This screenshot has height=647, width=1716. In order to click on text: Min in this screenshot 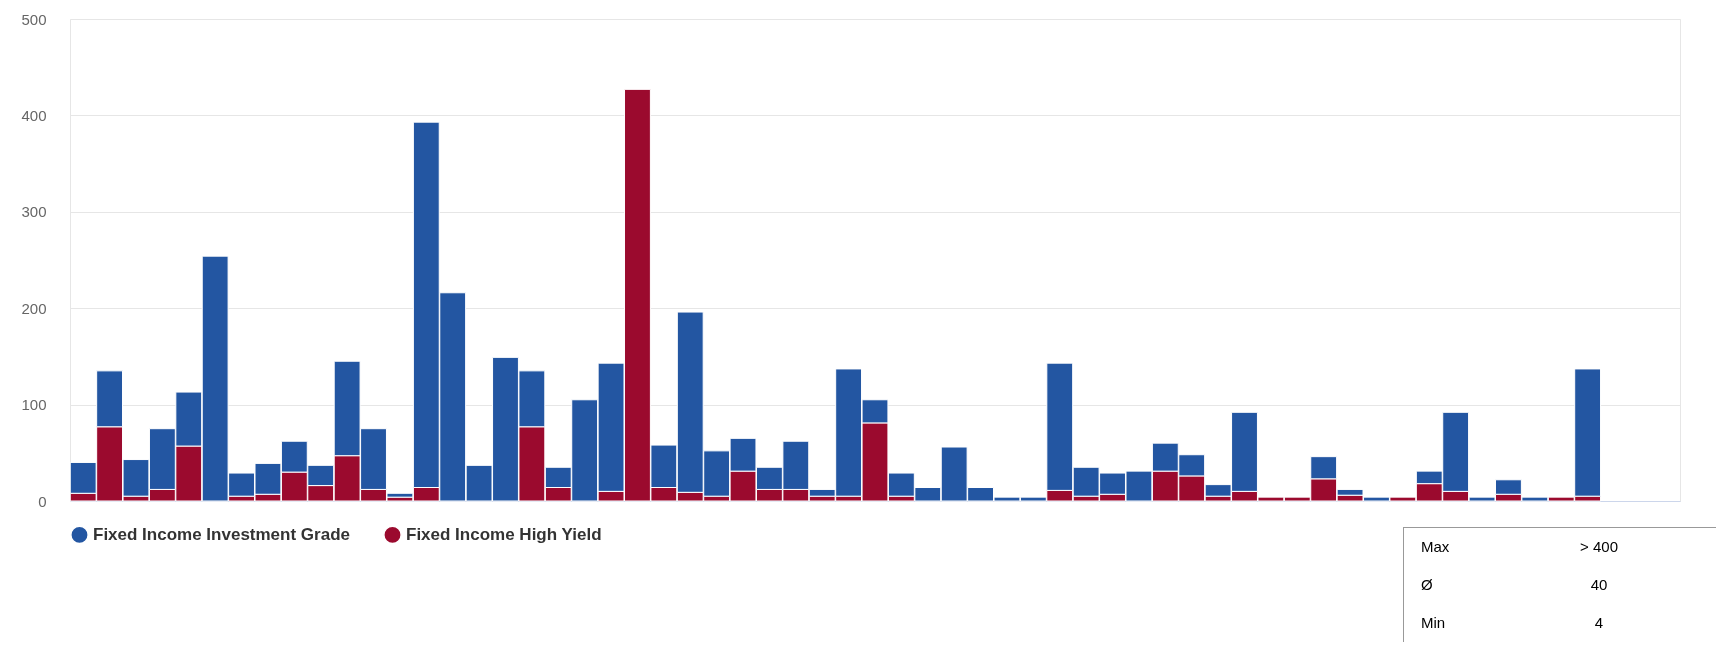, I will do `click(1433, 623)`.